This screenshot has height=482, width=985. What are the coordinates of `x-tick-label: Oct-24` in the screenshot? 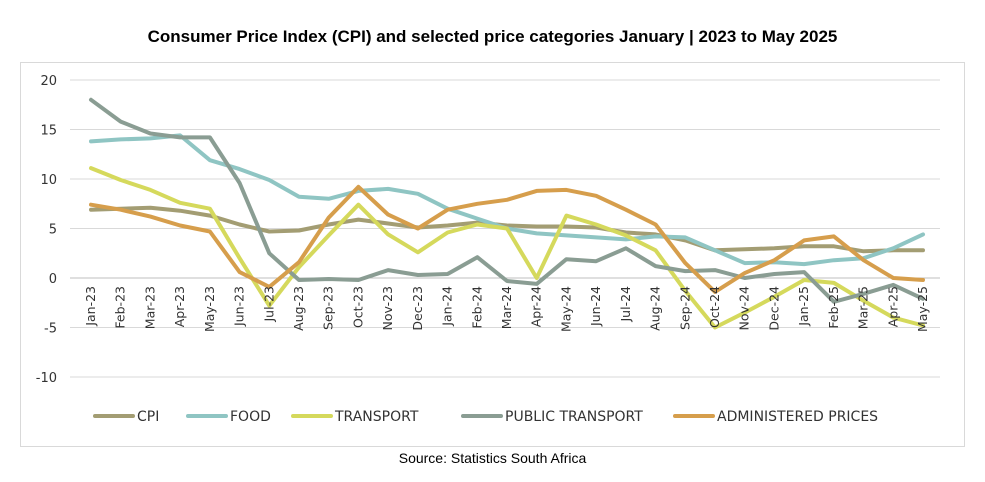 It's located at (714, 307).